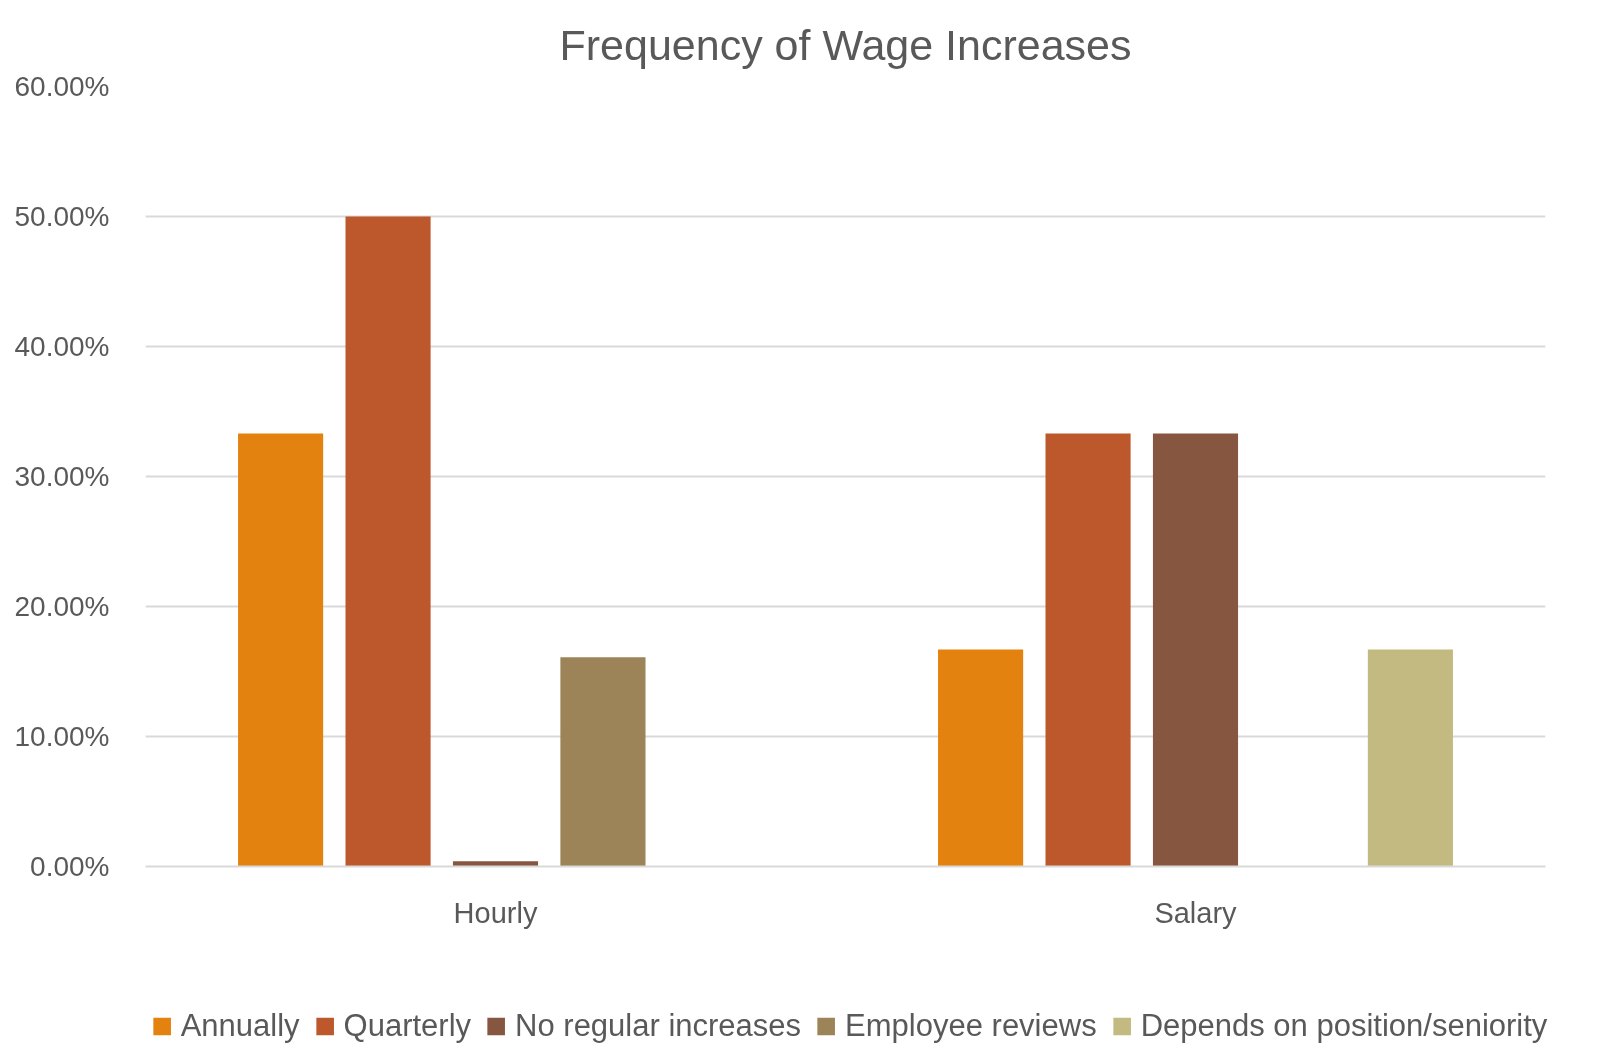 Image resolution: width=1598 pixels, height=1058 pixels. What do you see at coordinates (62, 346) in the screenshot?
I see `y-tick-label: 40.00%` at bounding box center [62, 346].